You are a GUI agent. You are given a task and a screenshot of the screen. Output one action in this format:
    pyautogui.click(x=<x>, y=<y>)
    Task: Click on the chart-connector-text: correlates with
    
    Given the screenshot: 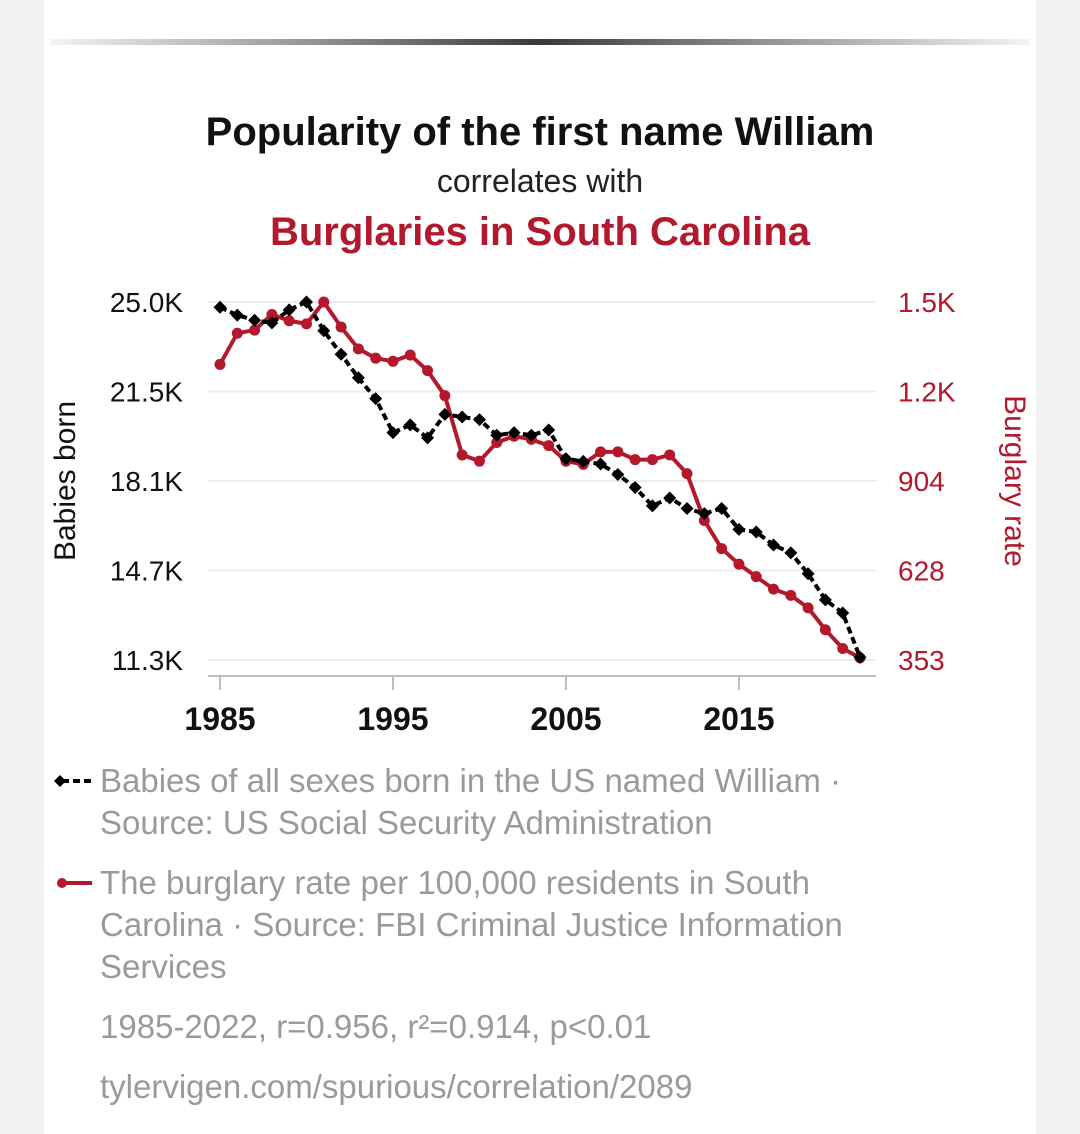 What is the action you would take?
    pyautogui.click(x=540, y=181)
    